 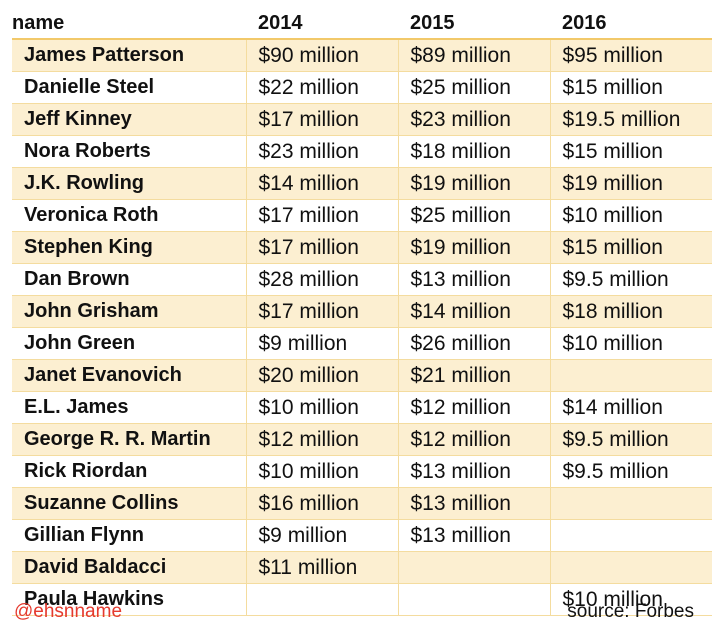 What do you see at coordinates (321, 87) in the screenshot?
I see `earnings-cell-2014: $22 million` at bounding box center [321, 87].